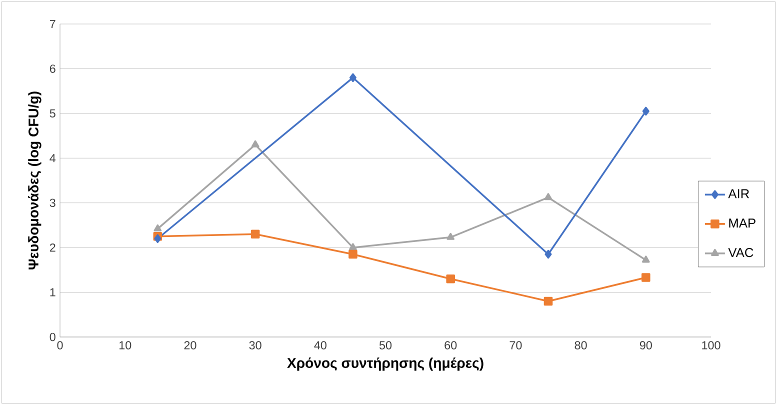 Image resolution: width=777 pixels, height=405 pixels. I want to click on x-tick-label: 10, so click(125, 345).